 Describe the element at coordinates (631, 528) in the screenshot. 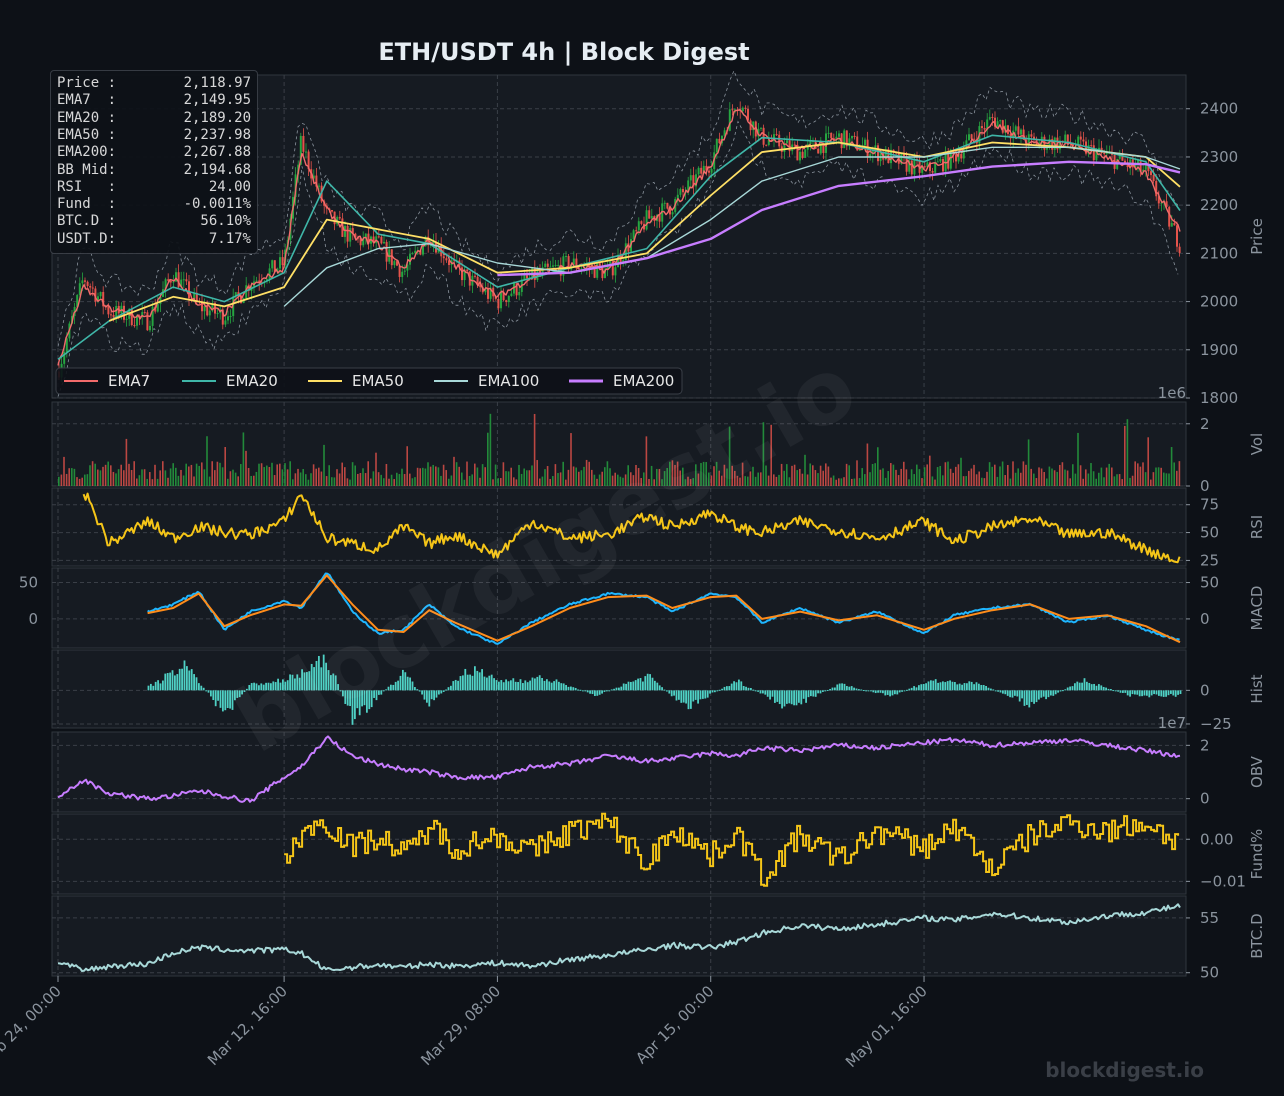

I see `line-rsi` at that location.